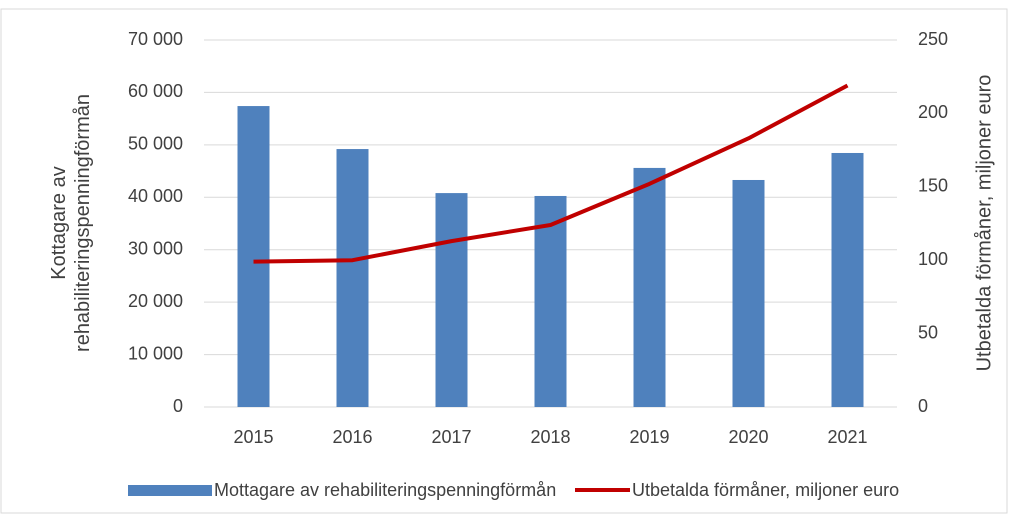  I want to click on y-tick-label: 60 000, so click(155, 91).